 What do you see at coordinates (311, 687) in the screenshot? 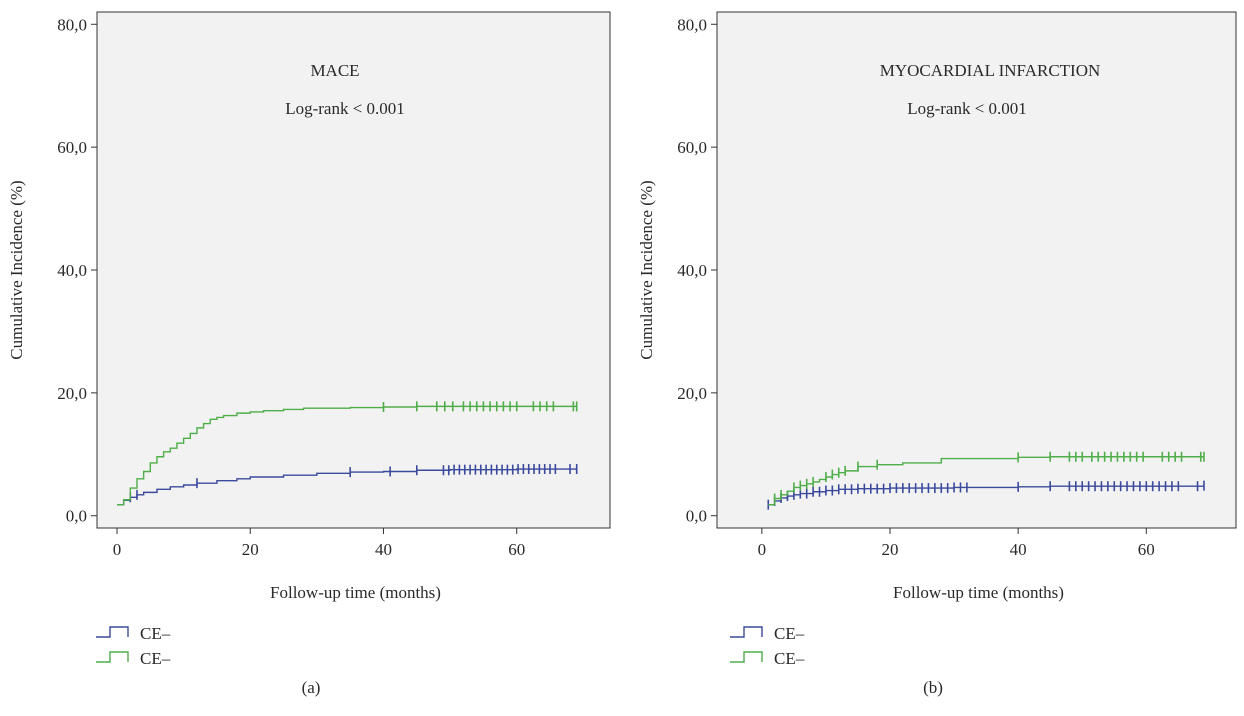
I see `panel-label: (a)` at bounding box center [311, 687].